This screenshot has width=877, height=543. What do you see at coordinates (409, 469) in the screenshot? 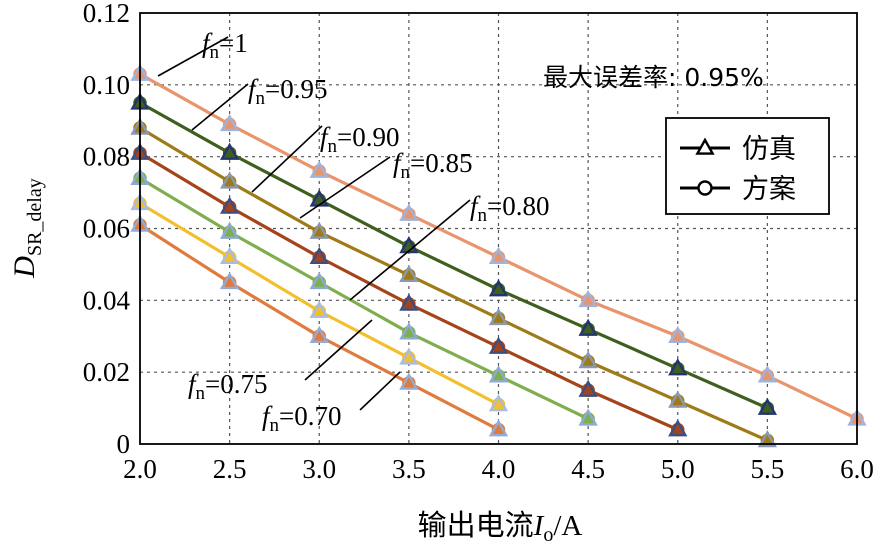
I see `x-tick-label: 3.5` at bounding box center [409, 469].